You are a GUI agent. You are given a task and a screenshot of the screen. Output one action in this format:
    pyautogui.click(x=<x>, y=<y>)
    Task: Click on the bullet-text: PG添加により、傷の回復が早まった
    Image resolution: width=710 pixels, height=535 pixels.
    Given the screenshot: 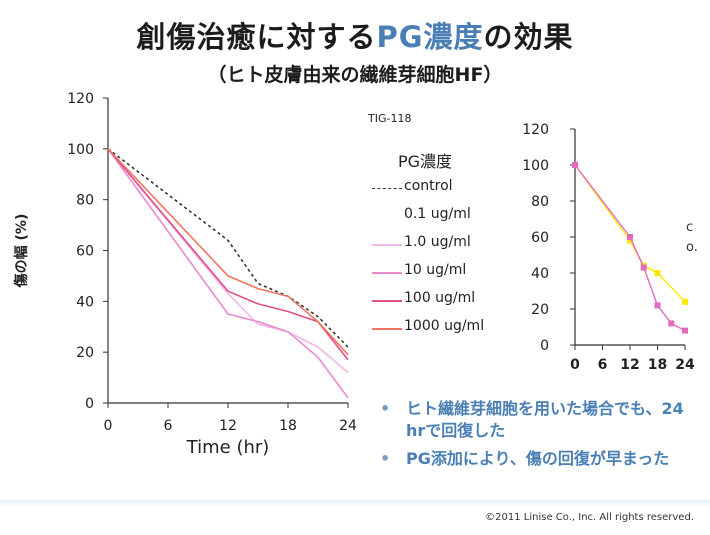 What is the action you would take?
    pyautogui.click(x=538, y=458)
    